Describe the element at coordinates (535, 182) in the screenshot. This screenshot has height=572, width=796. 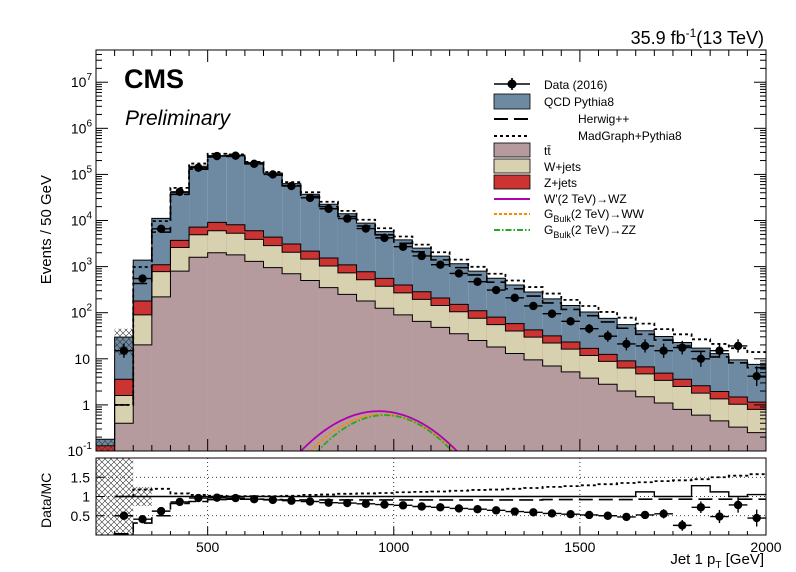
I see `legend-entry-zjets: Z+jets` at that location.